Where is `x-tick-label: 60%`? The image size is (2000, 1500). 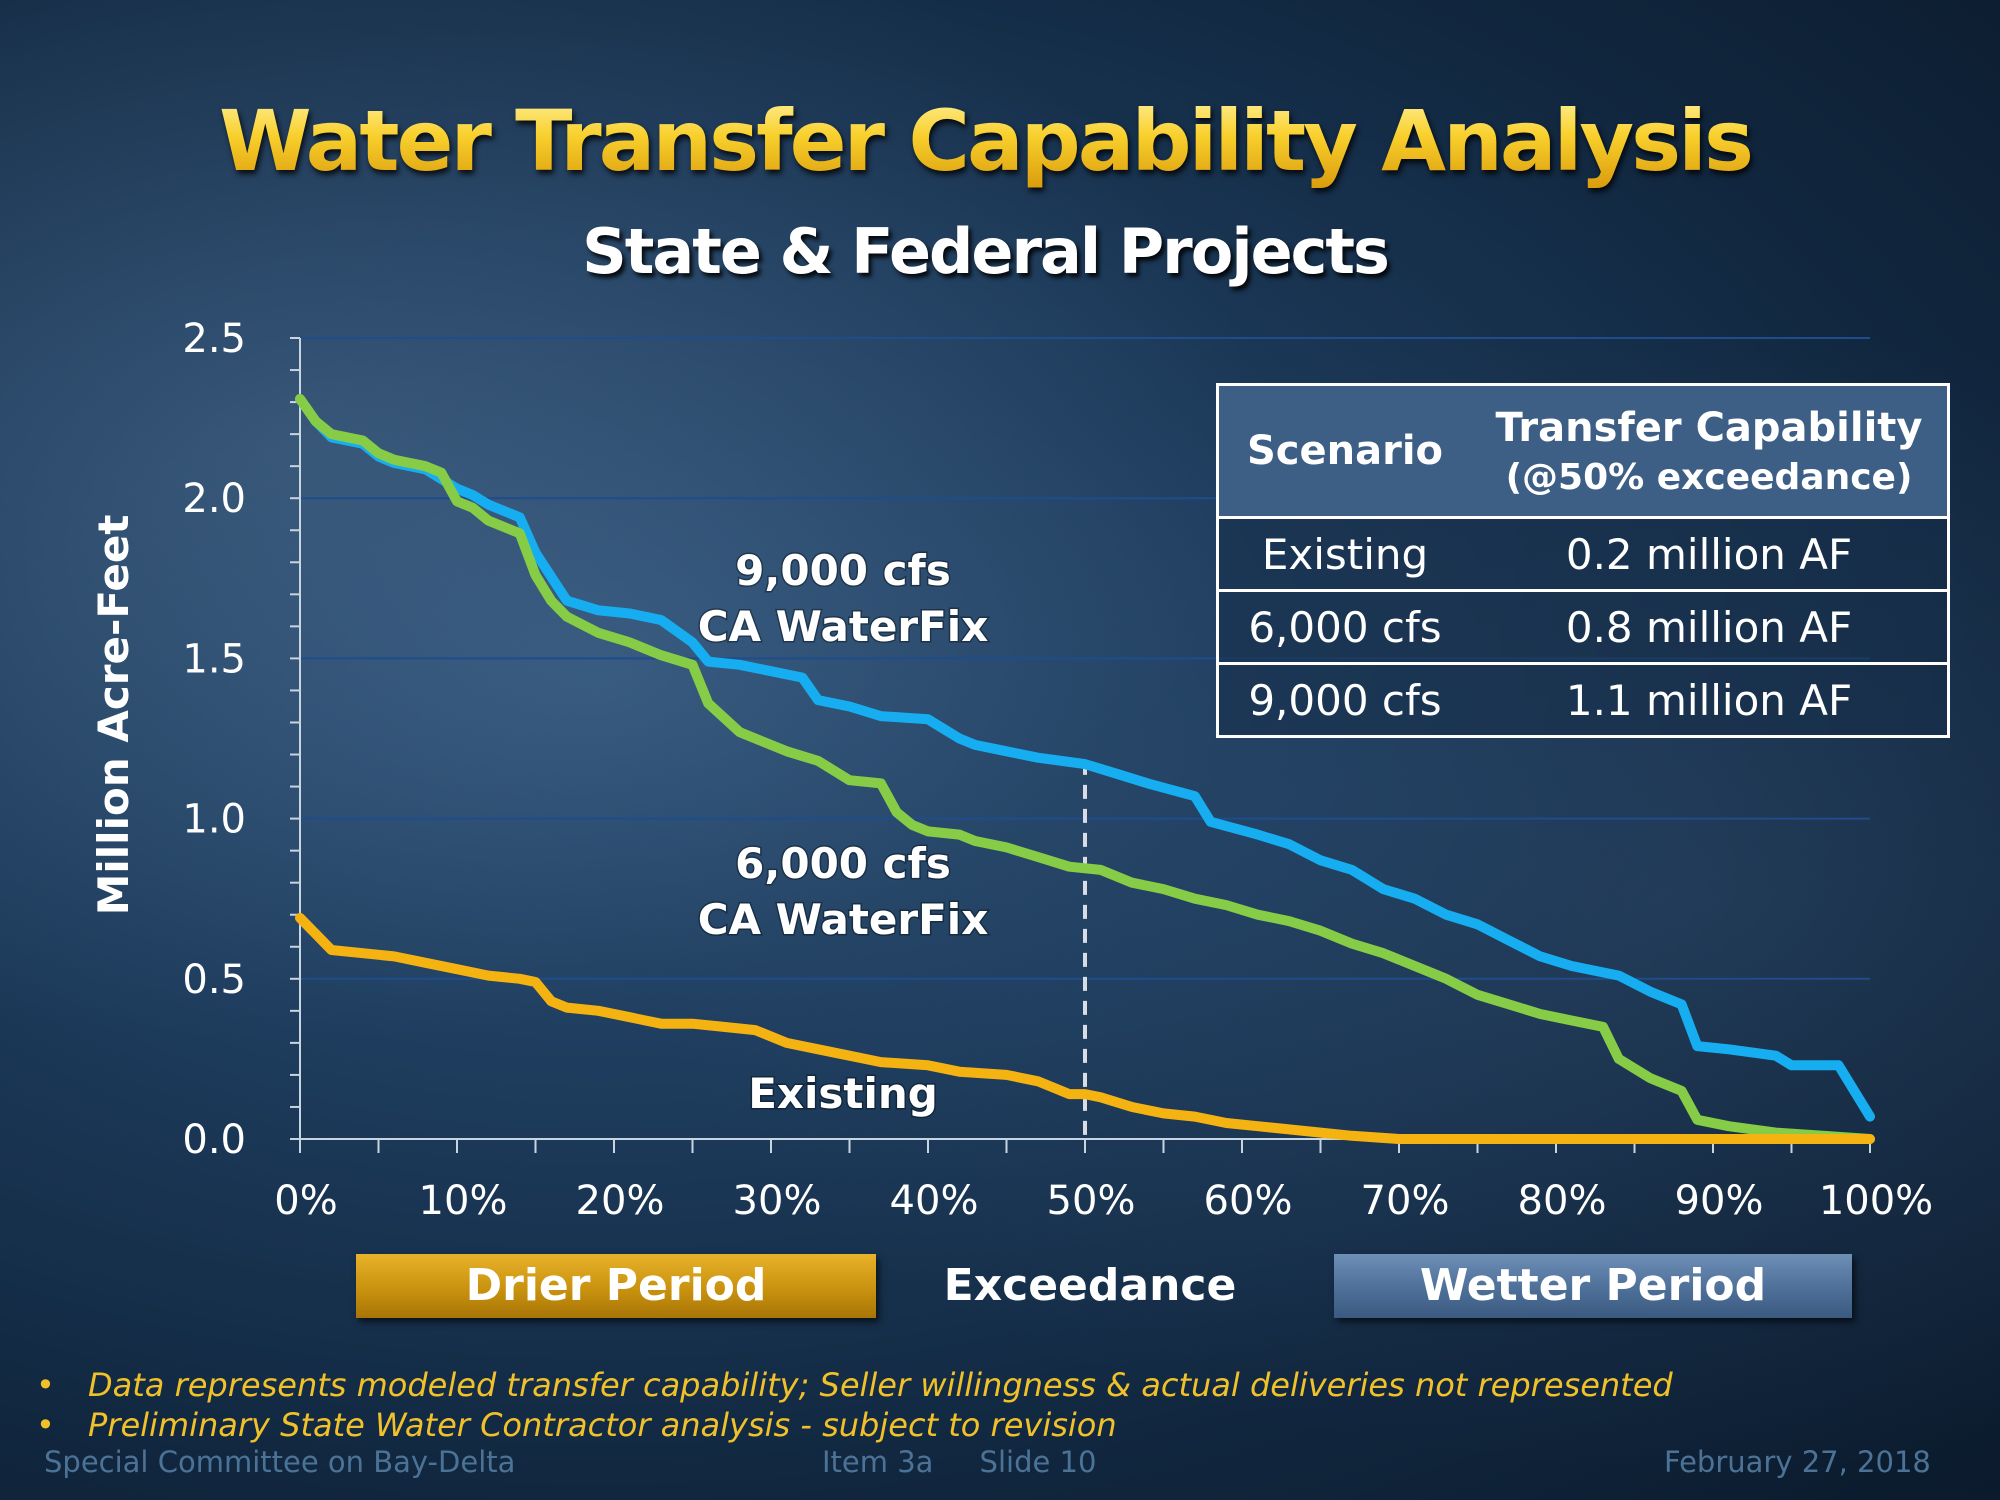
x-tick-label: 60% is located at coordinates (1248, 1201).